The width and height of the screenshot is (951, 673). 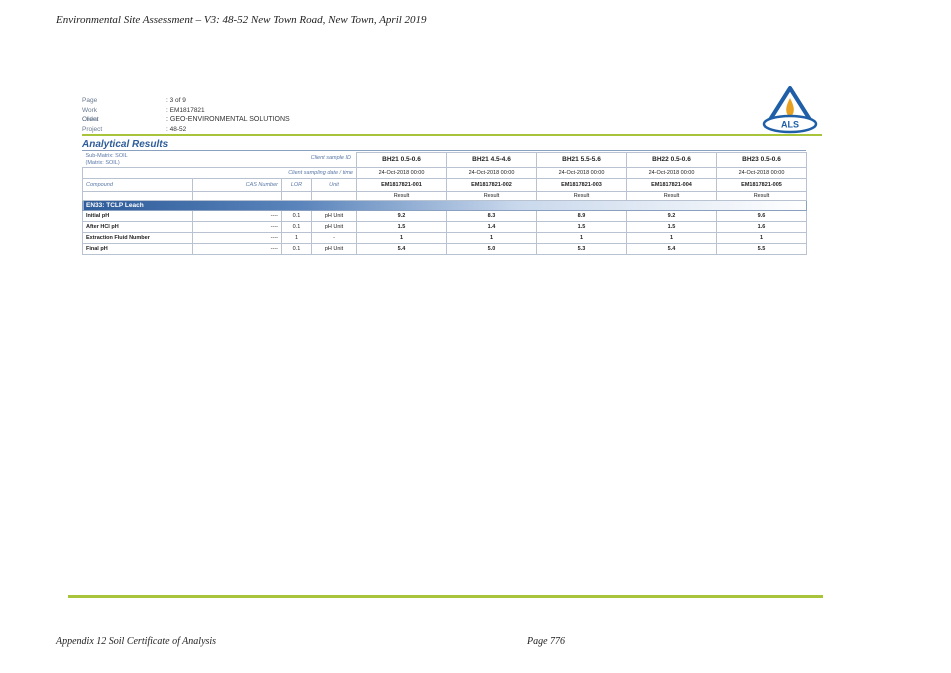 What do you see at coordinates (90, 119) in the screenshot?
I see `meta-label: Client` at bounding box center [90, 119].